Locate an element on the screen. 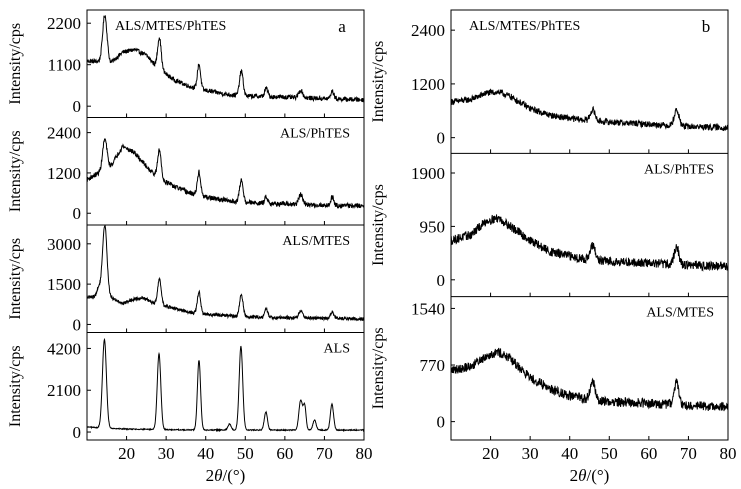  panel-letter: b is located at coordinates (706, 26).